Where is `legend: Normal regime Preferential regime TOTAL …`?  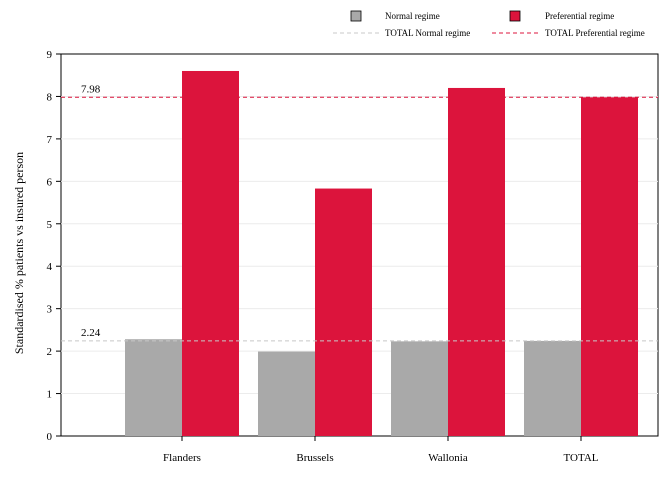 legend: Normal regime Preferential regime TOTAL … is located at coordinates (489, 24).